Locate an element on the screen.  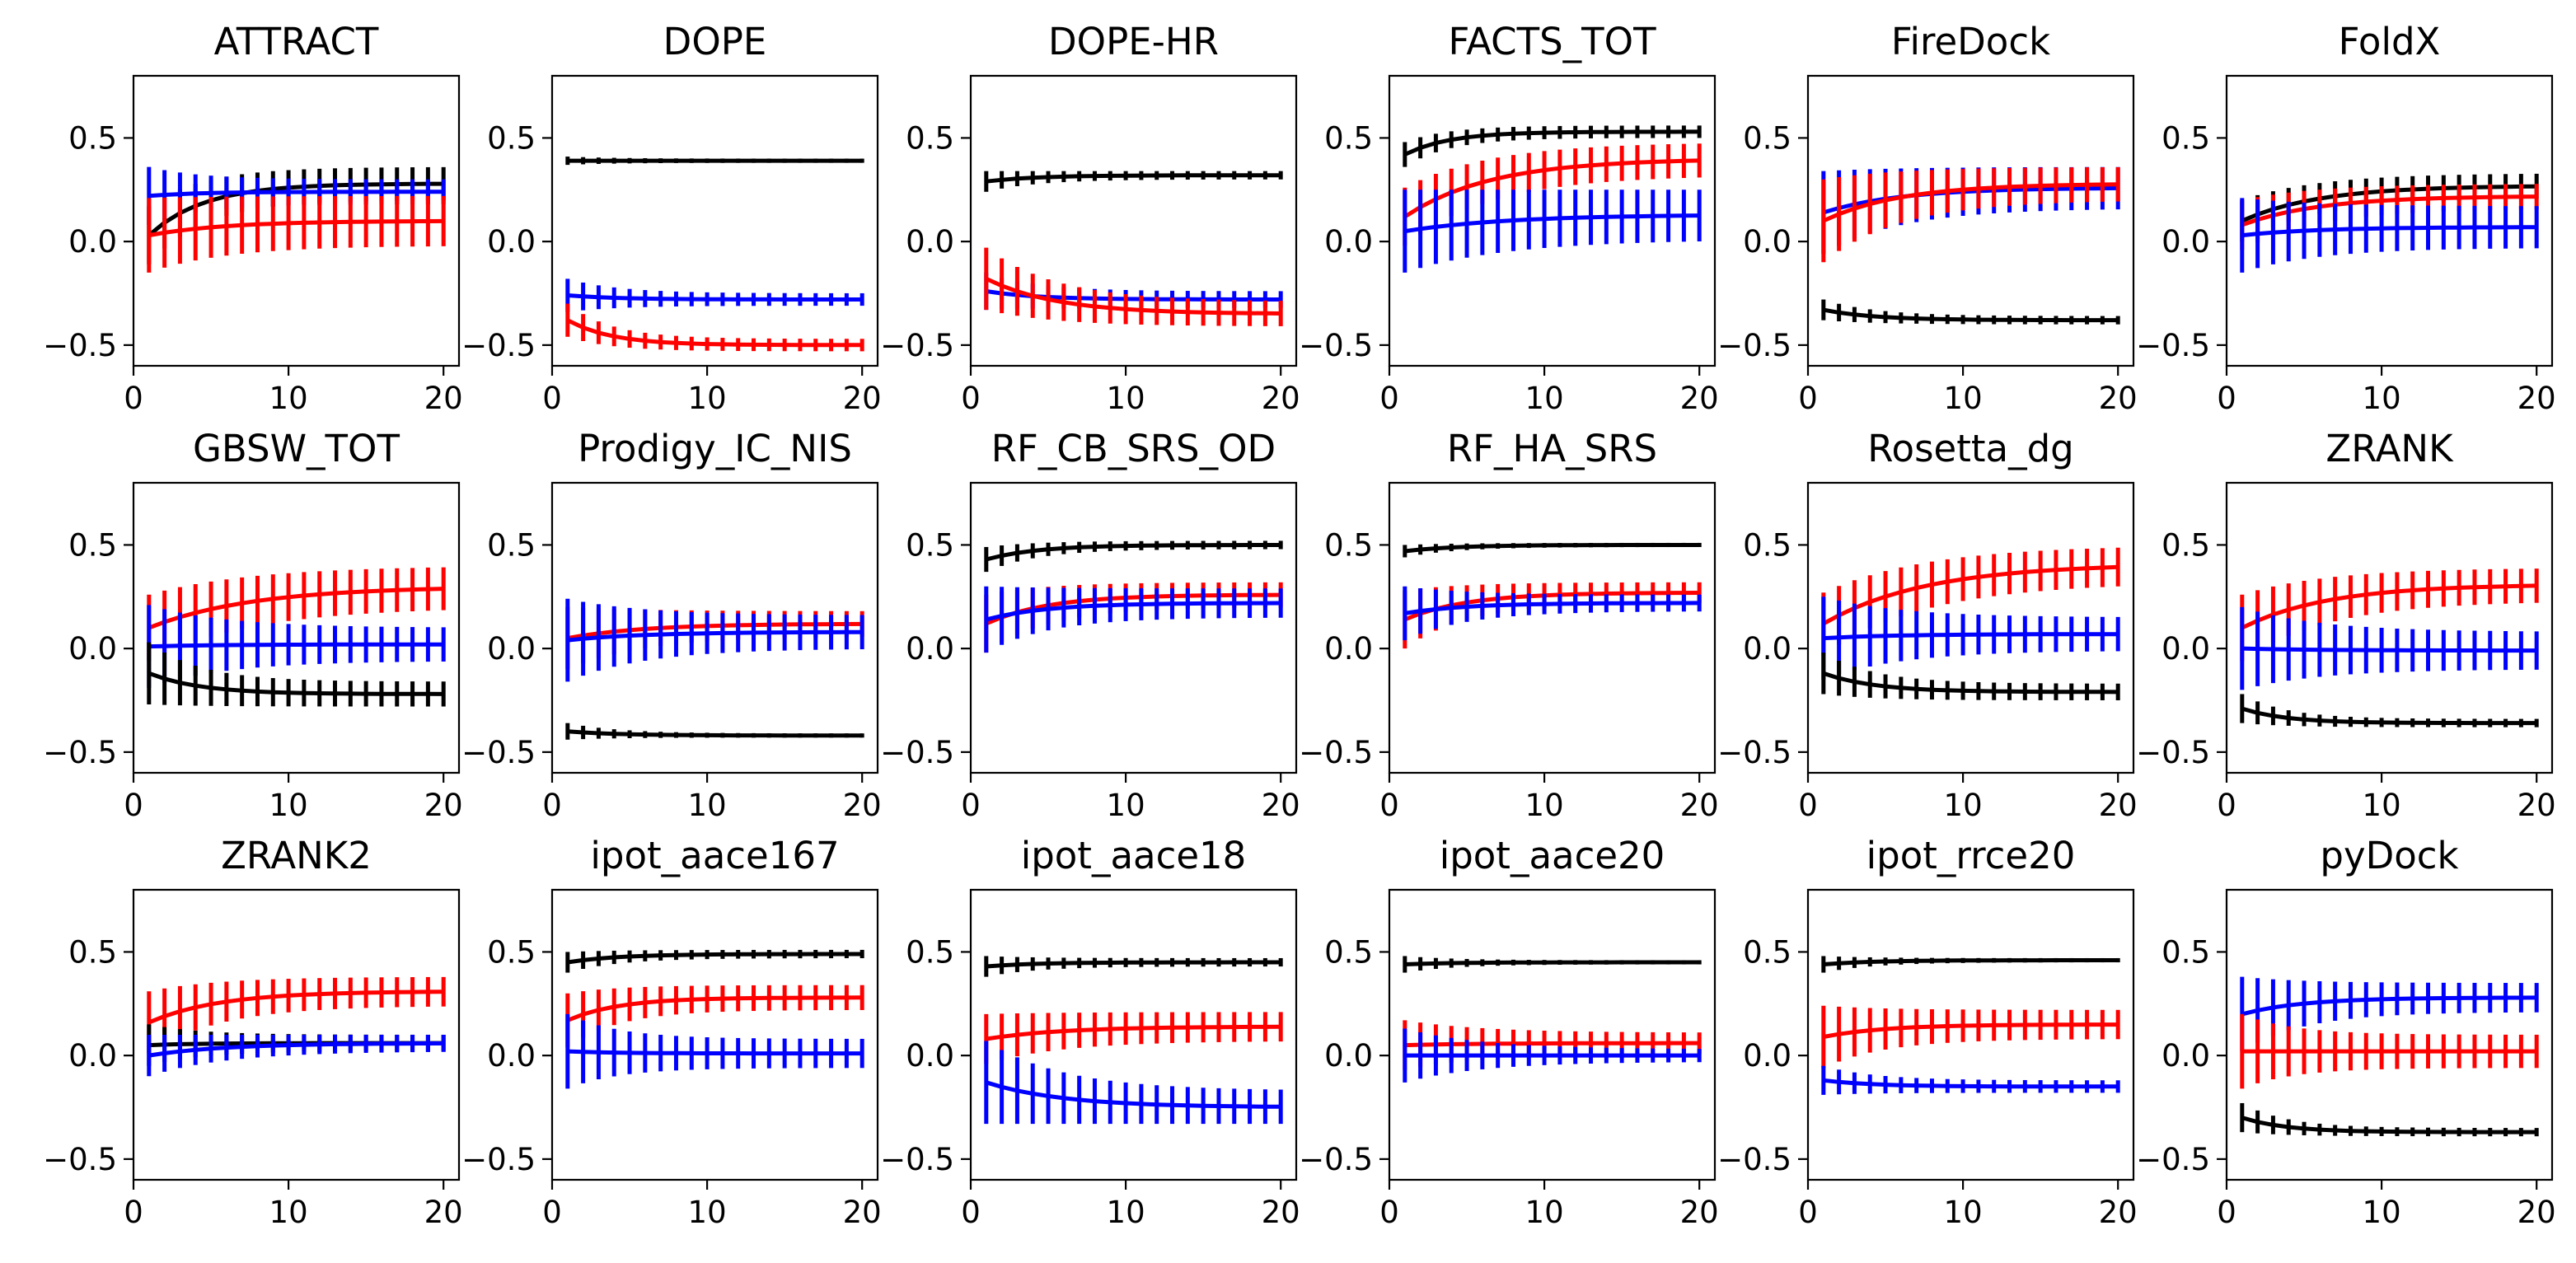
subplot-title: ipot_rrce20 is located at coordinates (1971, 856).